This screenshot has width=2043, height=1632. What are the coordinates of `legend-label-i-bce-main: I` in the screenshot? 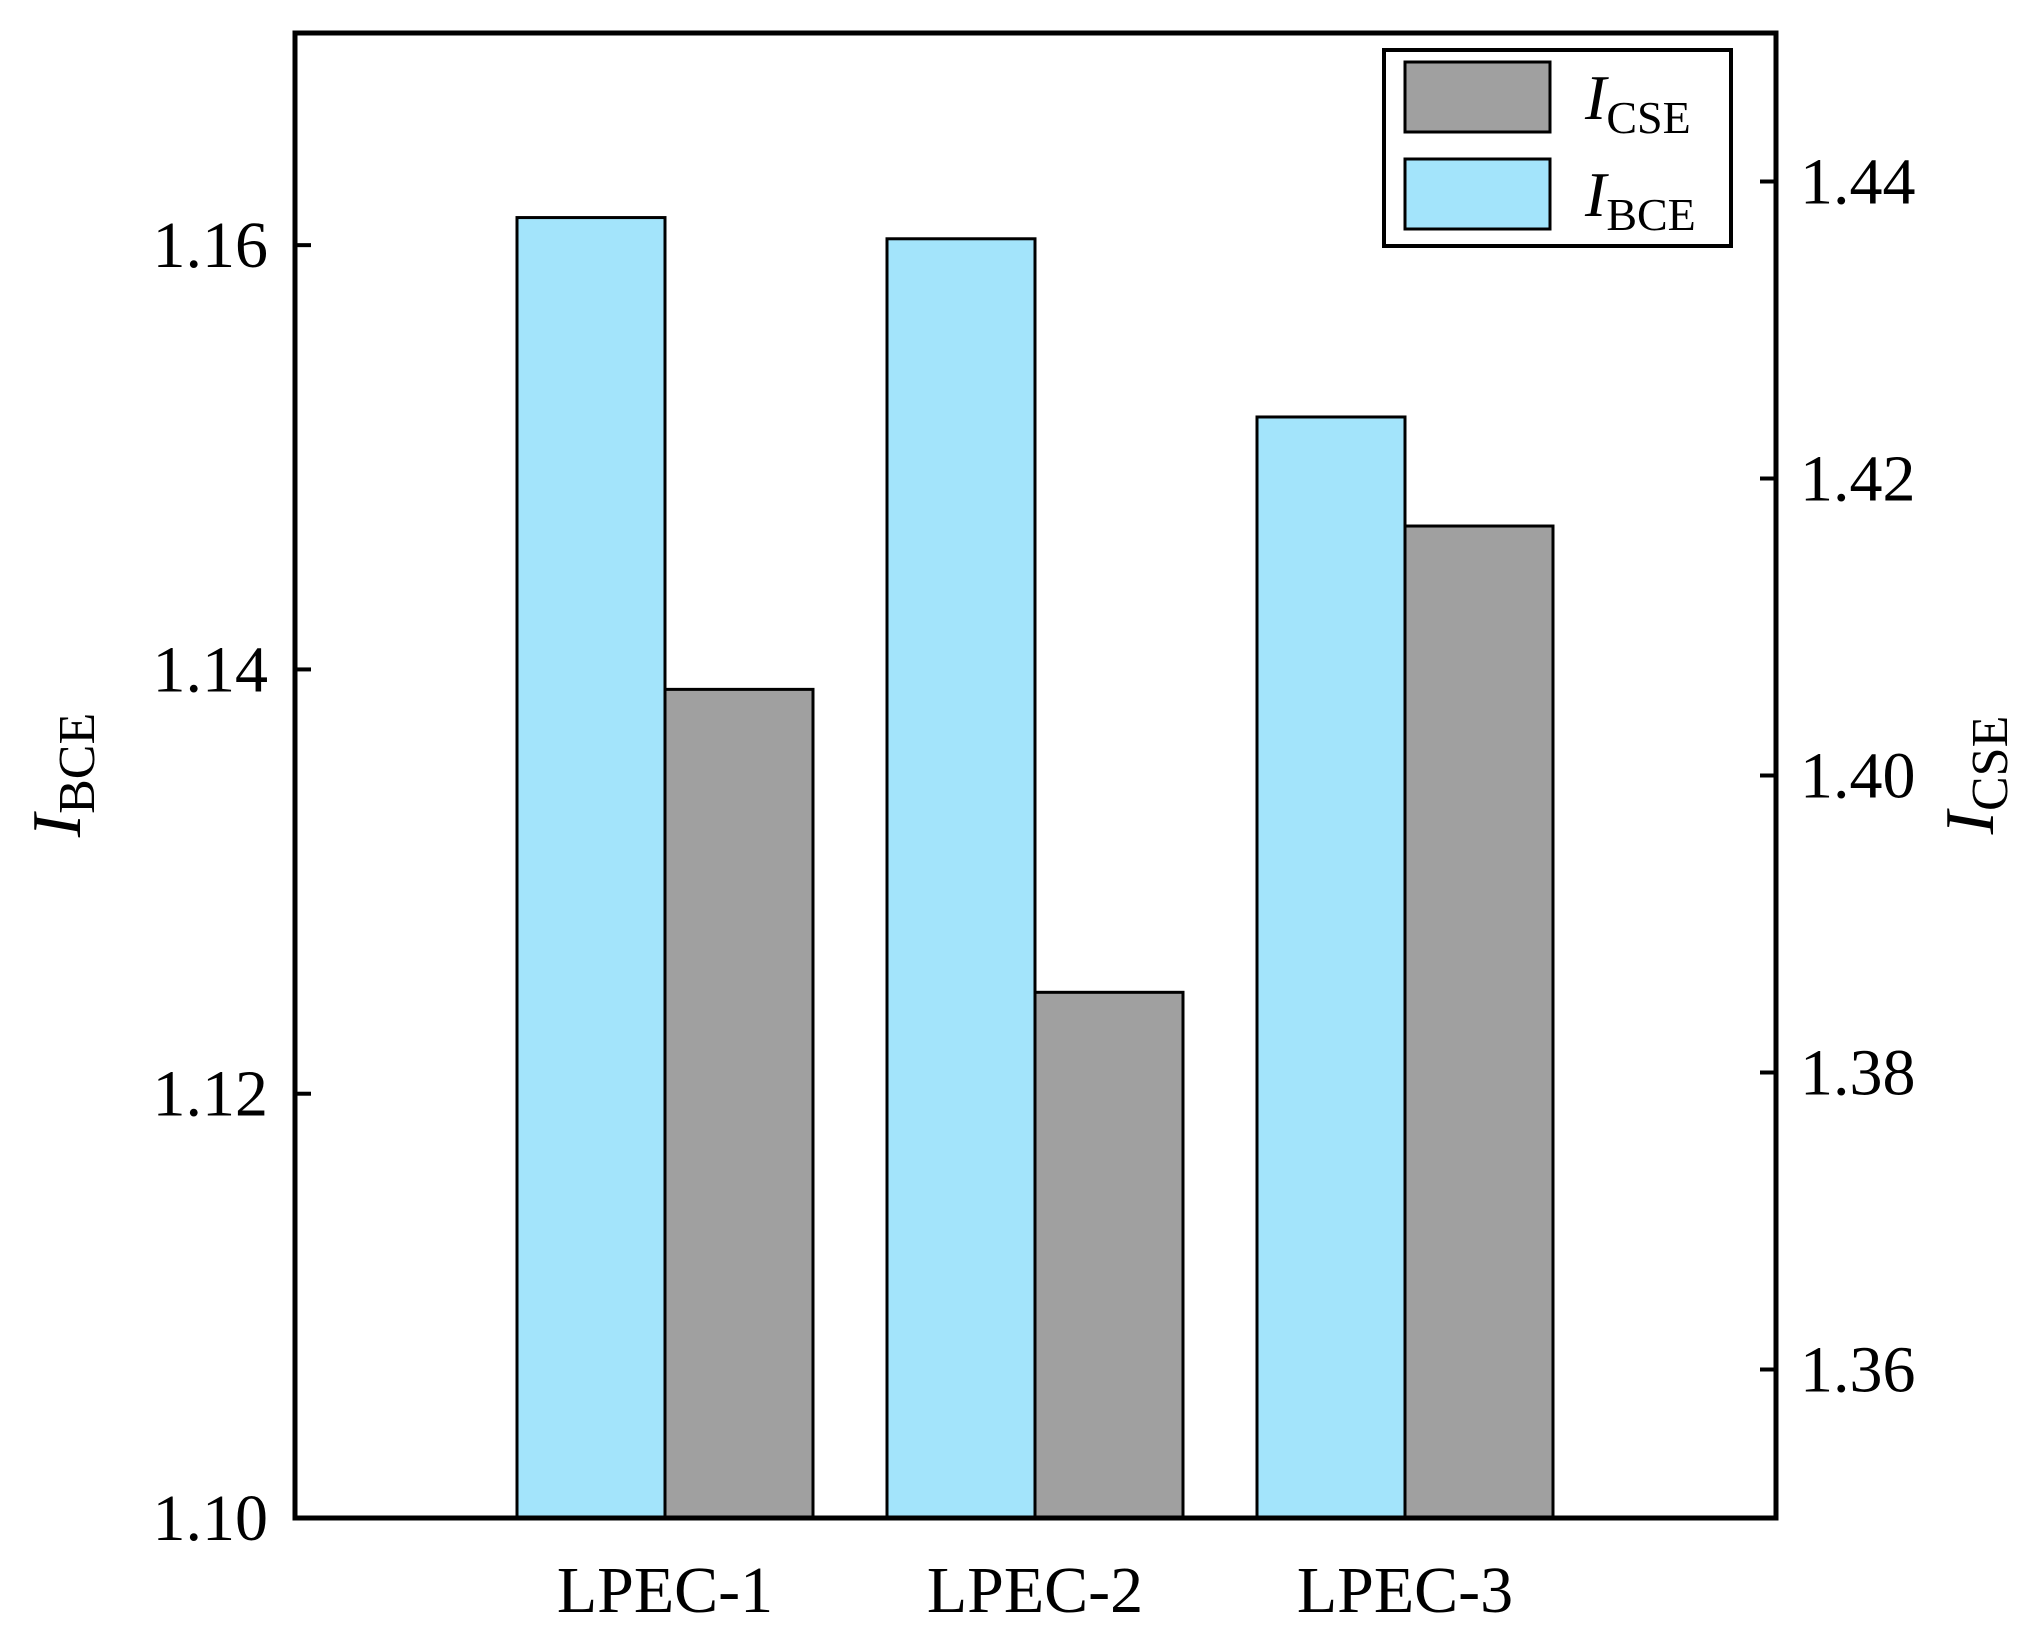 It's located at (1596, 194).